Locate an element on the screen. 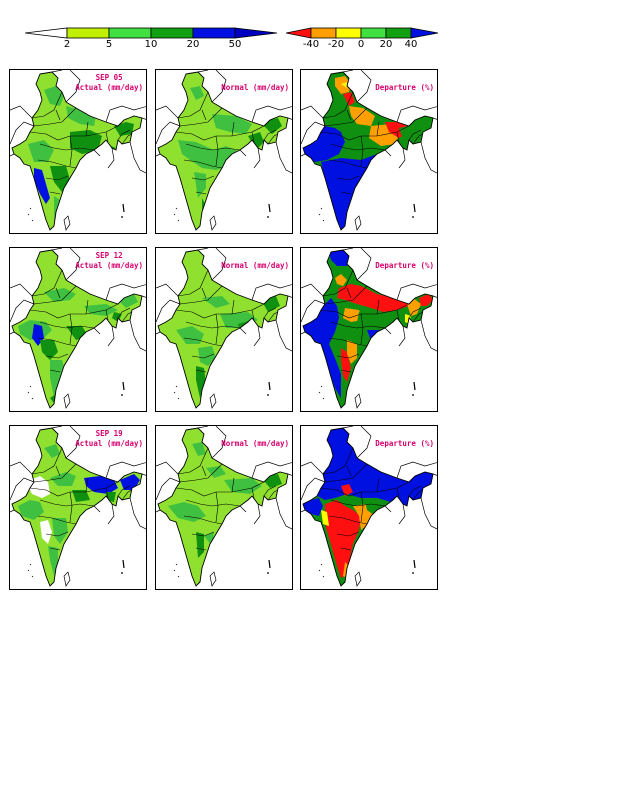 The width and height of the screenshot is (618, 800). departure-tick: -40 is located at coordinates (311, 44).